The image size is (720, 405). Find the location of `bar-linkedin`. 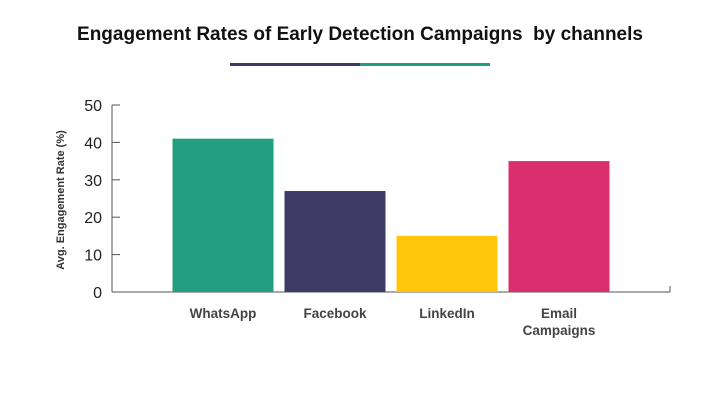

bar-linkedin is located at coordinates (447, 263).